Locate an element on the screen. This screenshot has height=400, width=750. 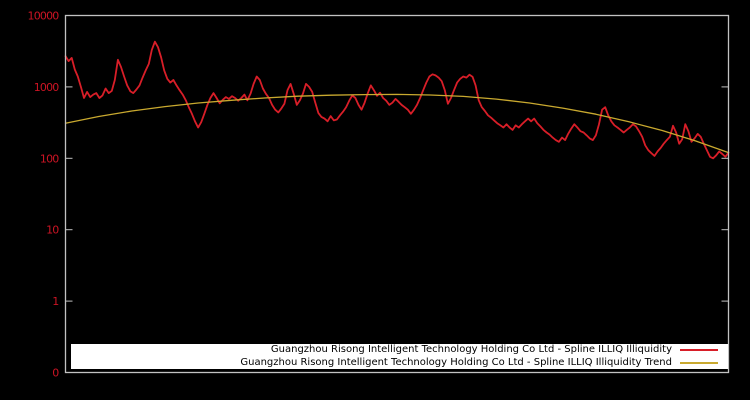
y-axis-label: 1000 is located at coordinates (47, 87).